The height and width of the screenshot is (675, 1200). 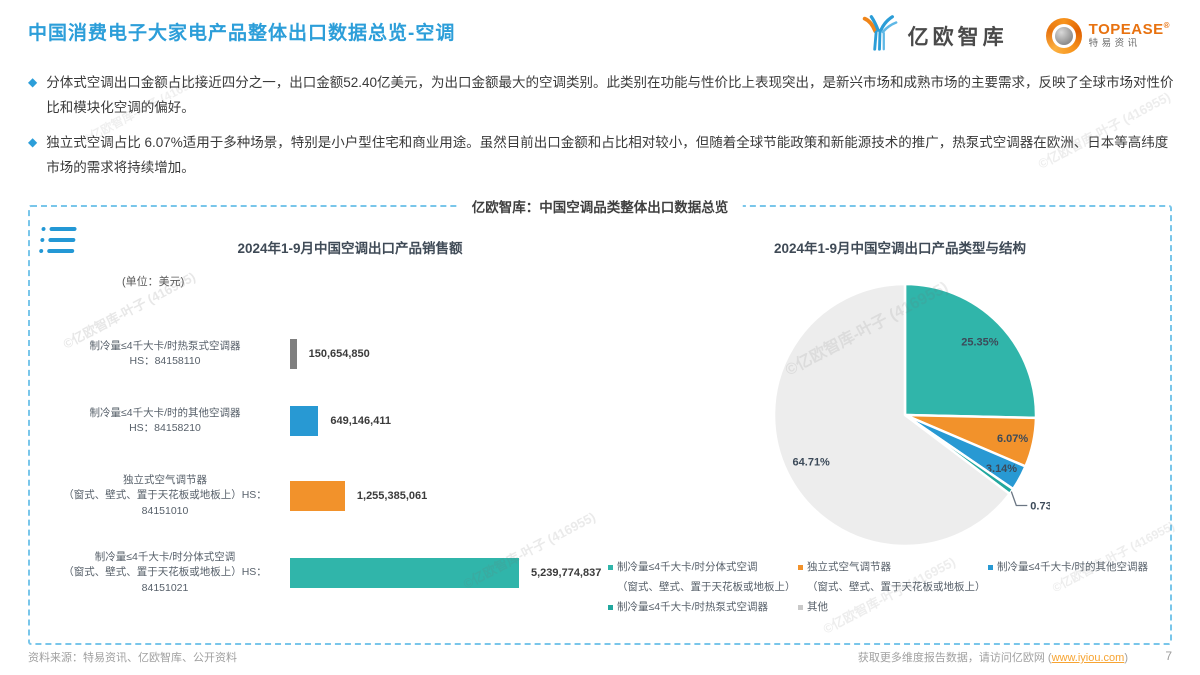 I want to click on legend-label: 制冷量≤4千大卡/时分体式空调, so click(x=687, y=567).